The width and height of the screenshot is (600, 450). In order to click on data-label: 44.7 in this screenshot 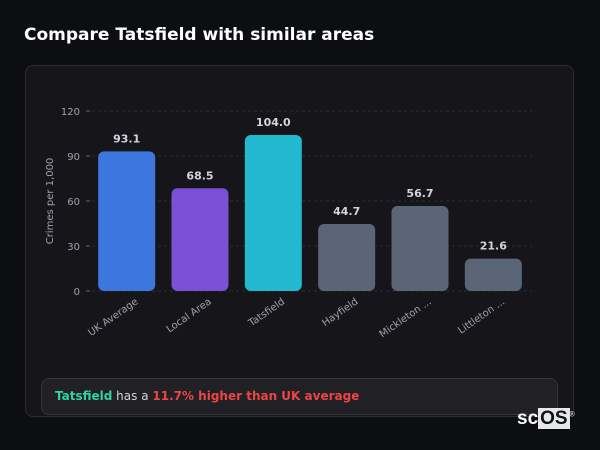, I will do `click(346, 211)`.